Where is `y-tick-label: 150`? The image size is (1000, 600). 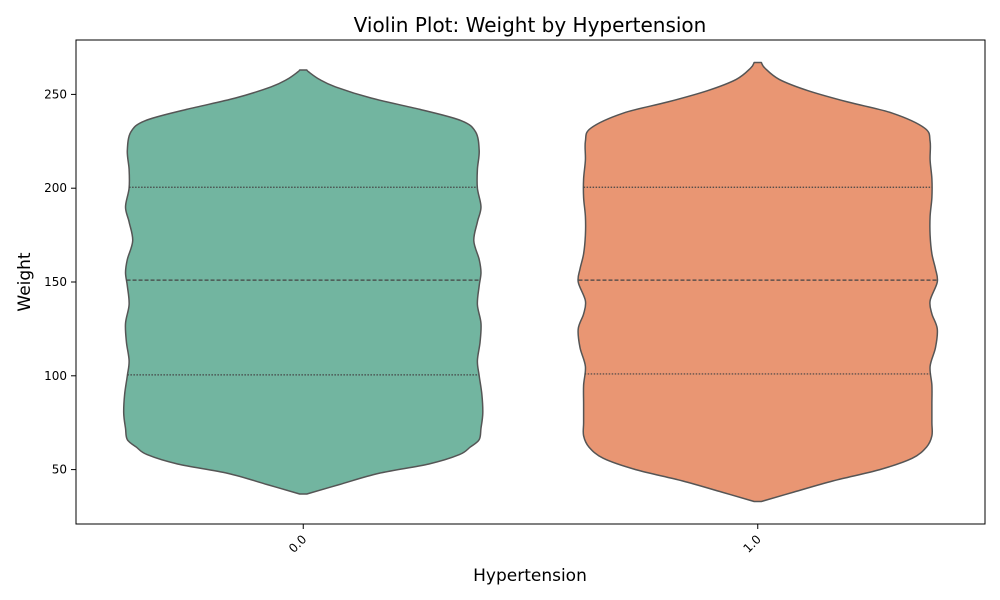 y-tick-label: 150 is located at coordinates (55, 282).